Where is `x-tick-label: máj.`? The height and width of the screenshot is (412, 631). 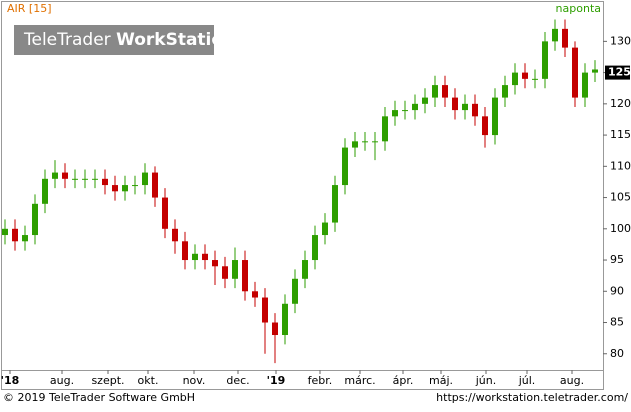
x-tick-label: máj. is located at coordinates (441, 380).